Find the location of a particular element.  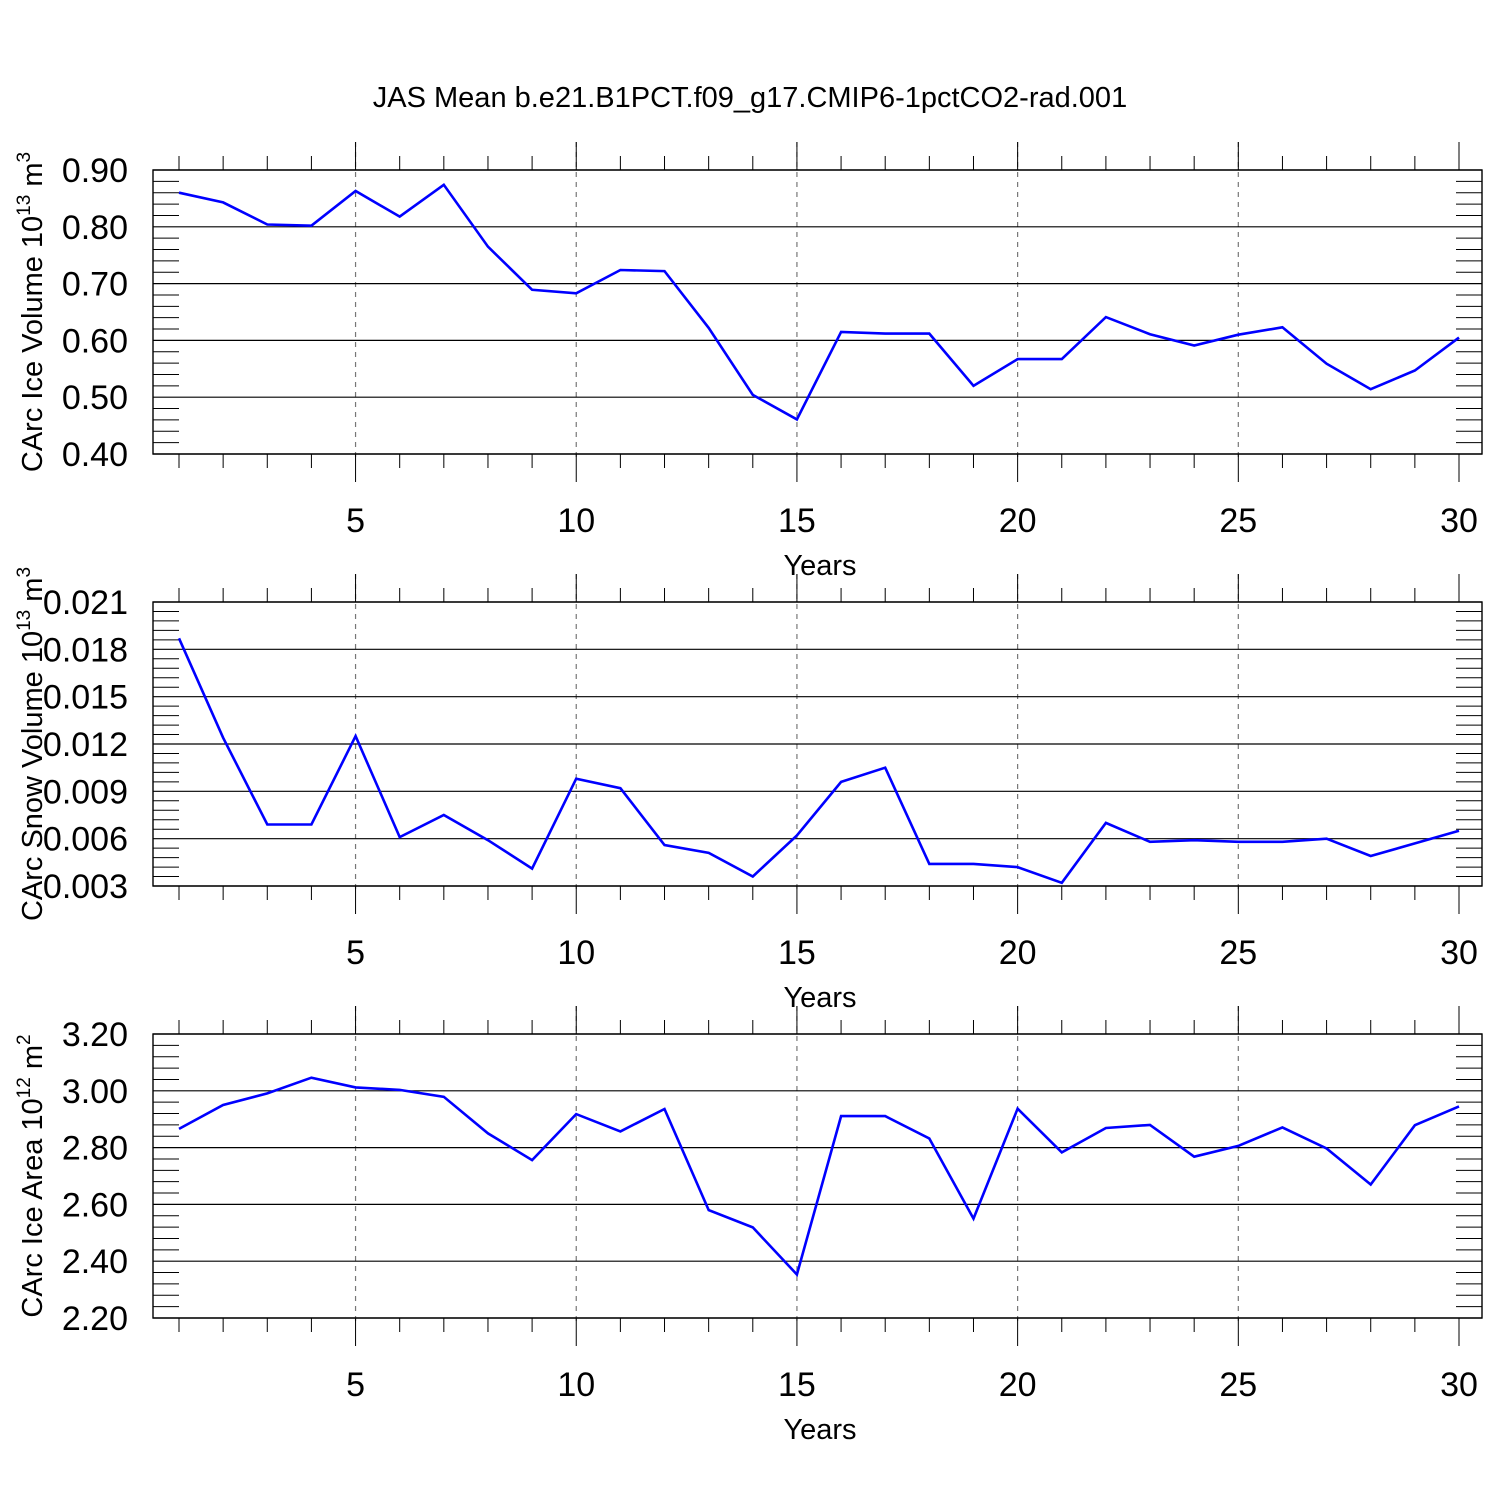

y-tick-label: 2.20 is located at coordinates (95, 1319).